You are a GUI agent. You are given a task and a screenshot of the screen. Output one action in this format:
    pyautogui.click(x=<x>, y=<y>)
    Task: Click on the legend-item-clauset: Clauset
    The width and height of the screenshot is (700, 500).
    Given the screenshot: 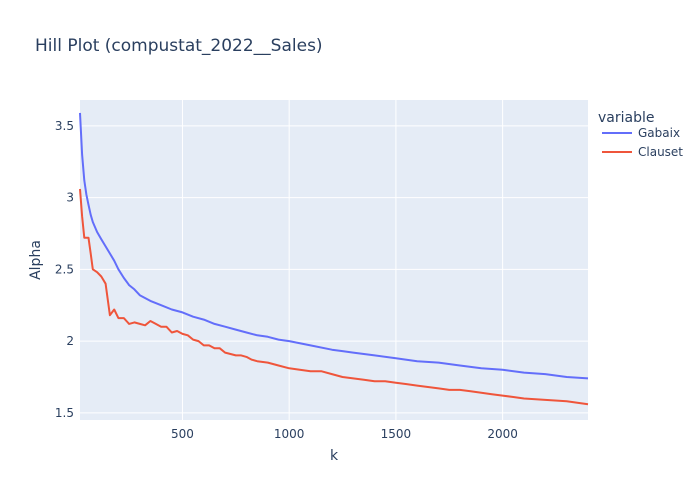 What is the action you would take?
    pyautogui.click(x=642, y=152)
    